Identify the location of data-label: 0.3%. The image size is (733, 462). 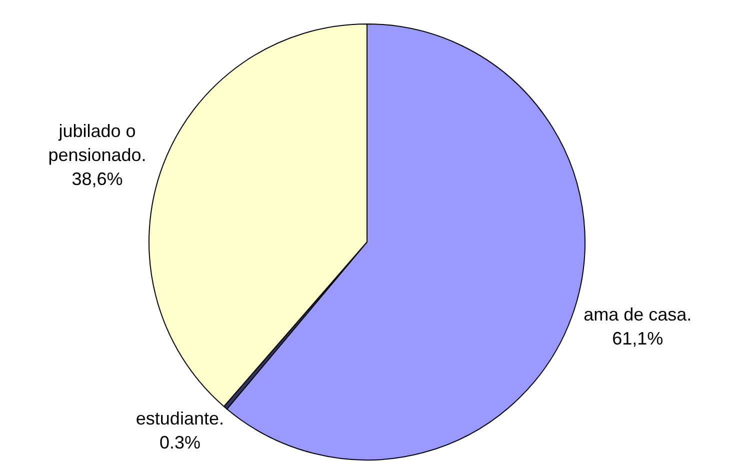
(179, 442).